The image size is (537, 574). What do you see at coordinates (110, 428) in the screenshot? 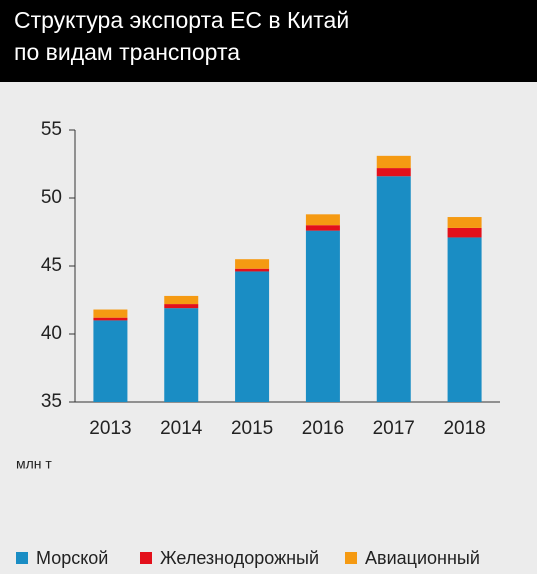
I see `x-tick-label: 2013` at bounding box center [110, 428].